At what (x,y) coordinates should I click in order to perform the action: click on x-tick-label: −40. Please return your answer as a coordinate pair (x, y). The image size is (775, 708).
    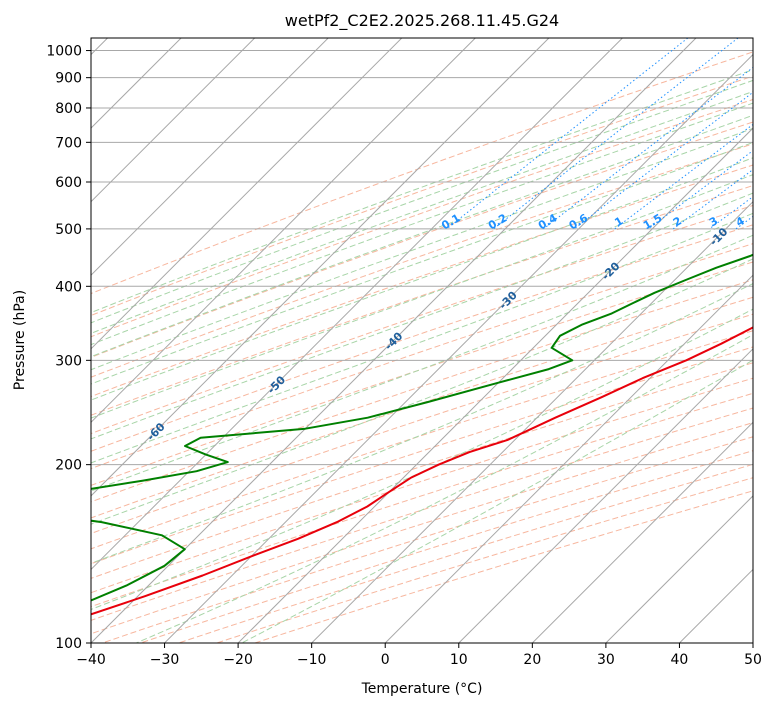
    Looking at the image, I should click on (91, 660).